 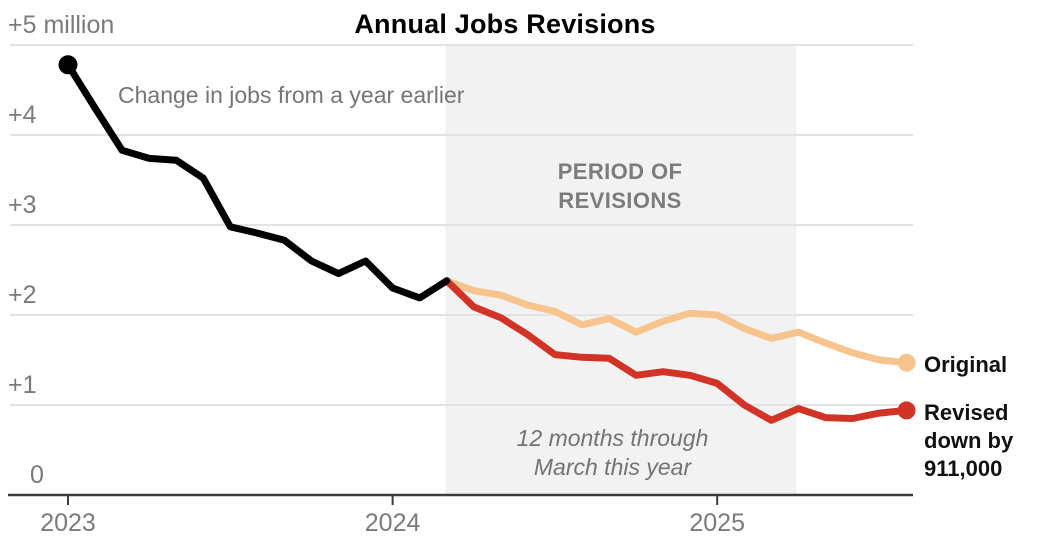 What do you see at coordinates (620, 186) in the screenshot?
I see `period-of-revisions-label: PERIOD OF REVISIONS` at bounding box center [620, 186].